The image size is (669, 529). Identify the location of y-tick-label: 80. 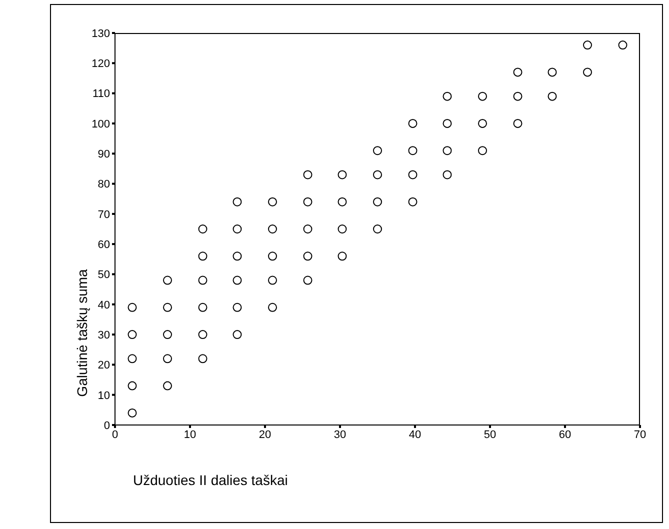
(104, 184).